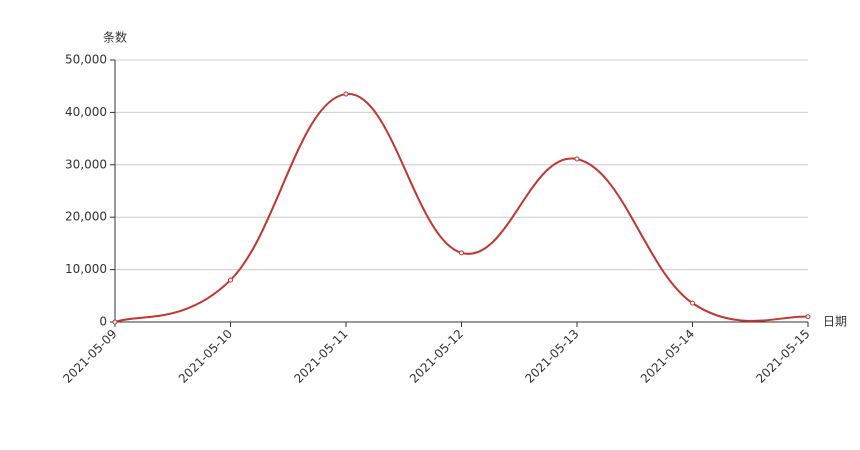 This screenshot has width=860, height=450. What do you see at coordinates (436, 356) in the screenshot?
I see `x-tick-label: 2021-05-12` at bounding box center [436, 356].